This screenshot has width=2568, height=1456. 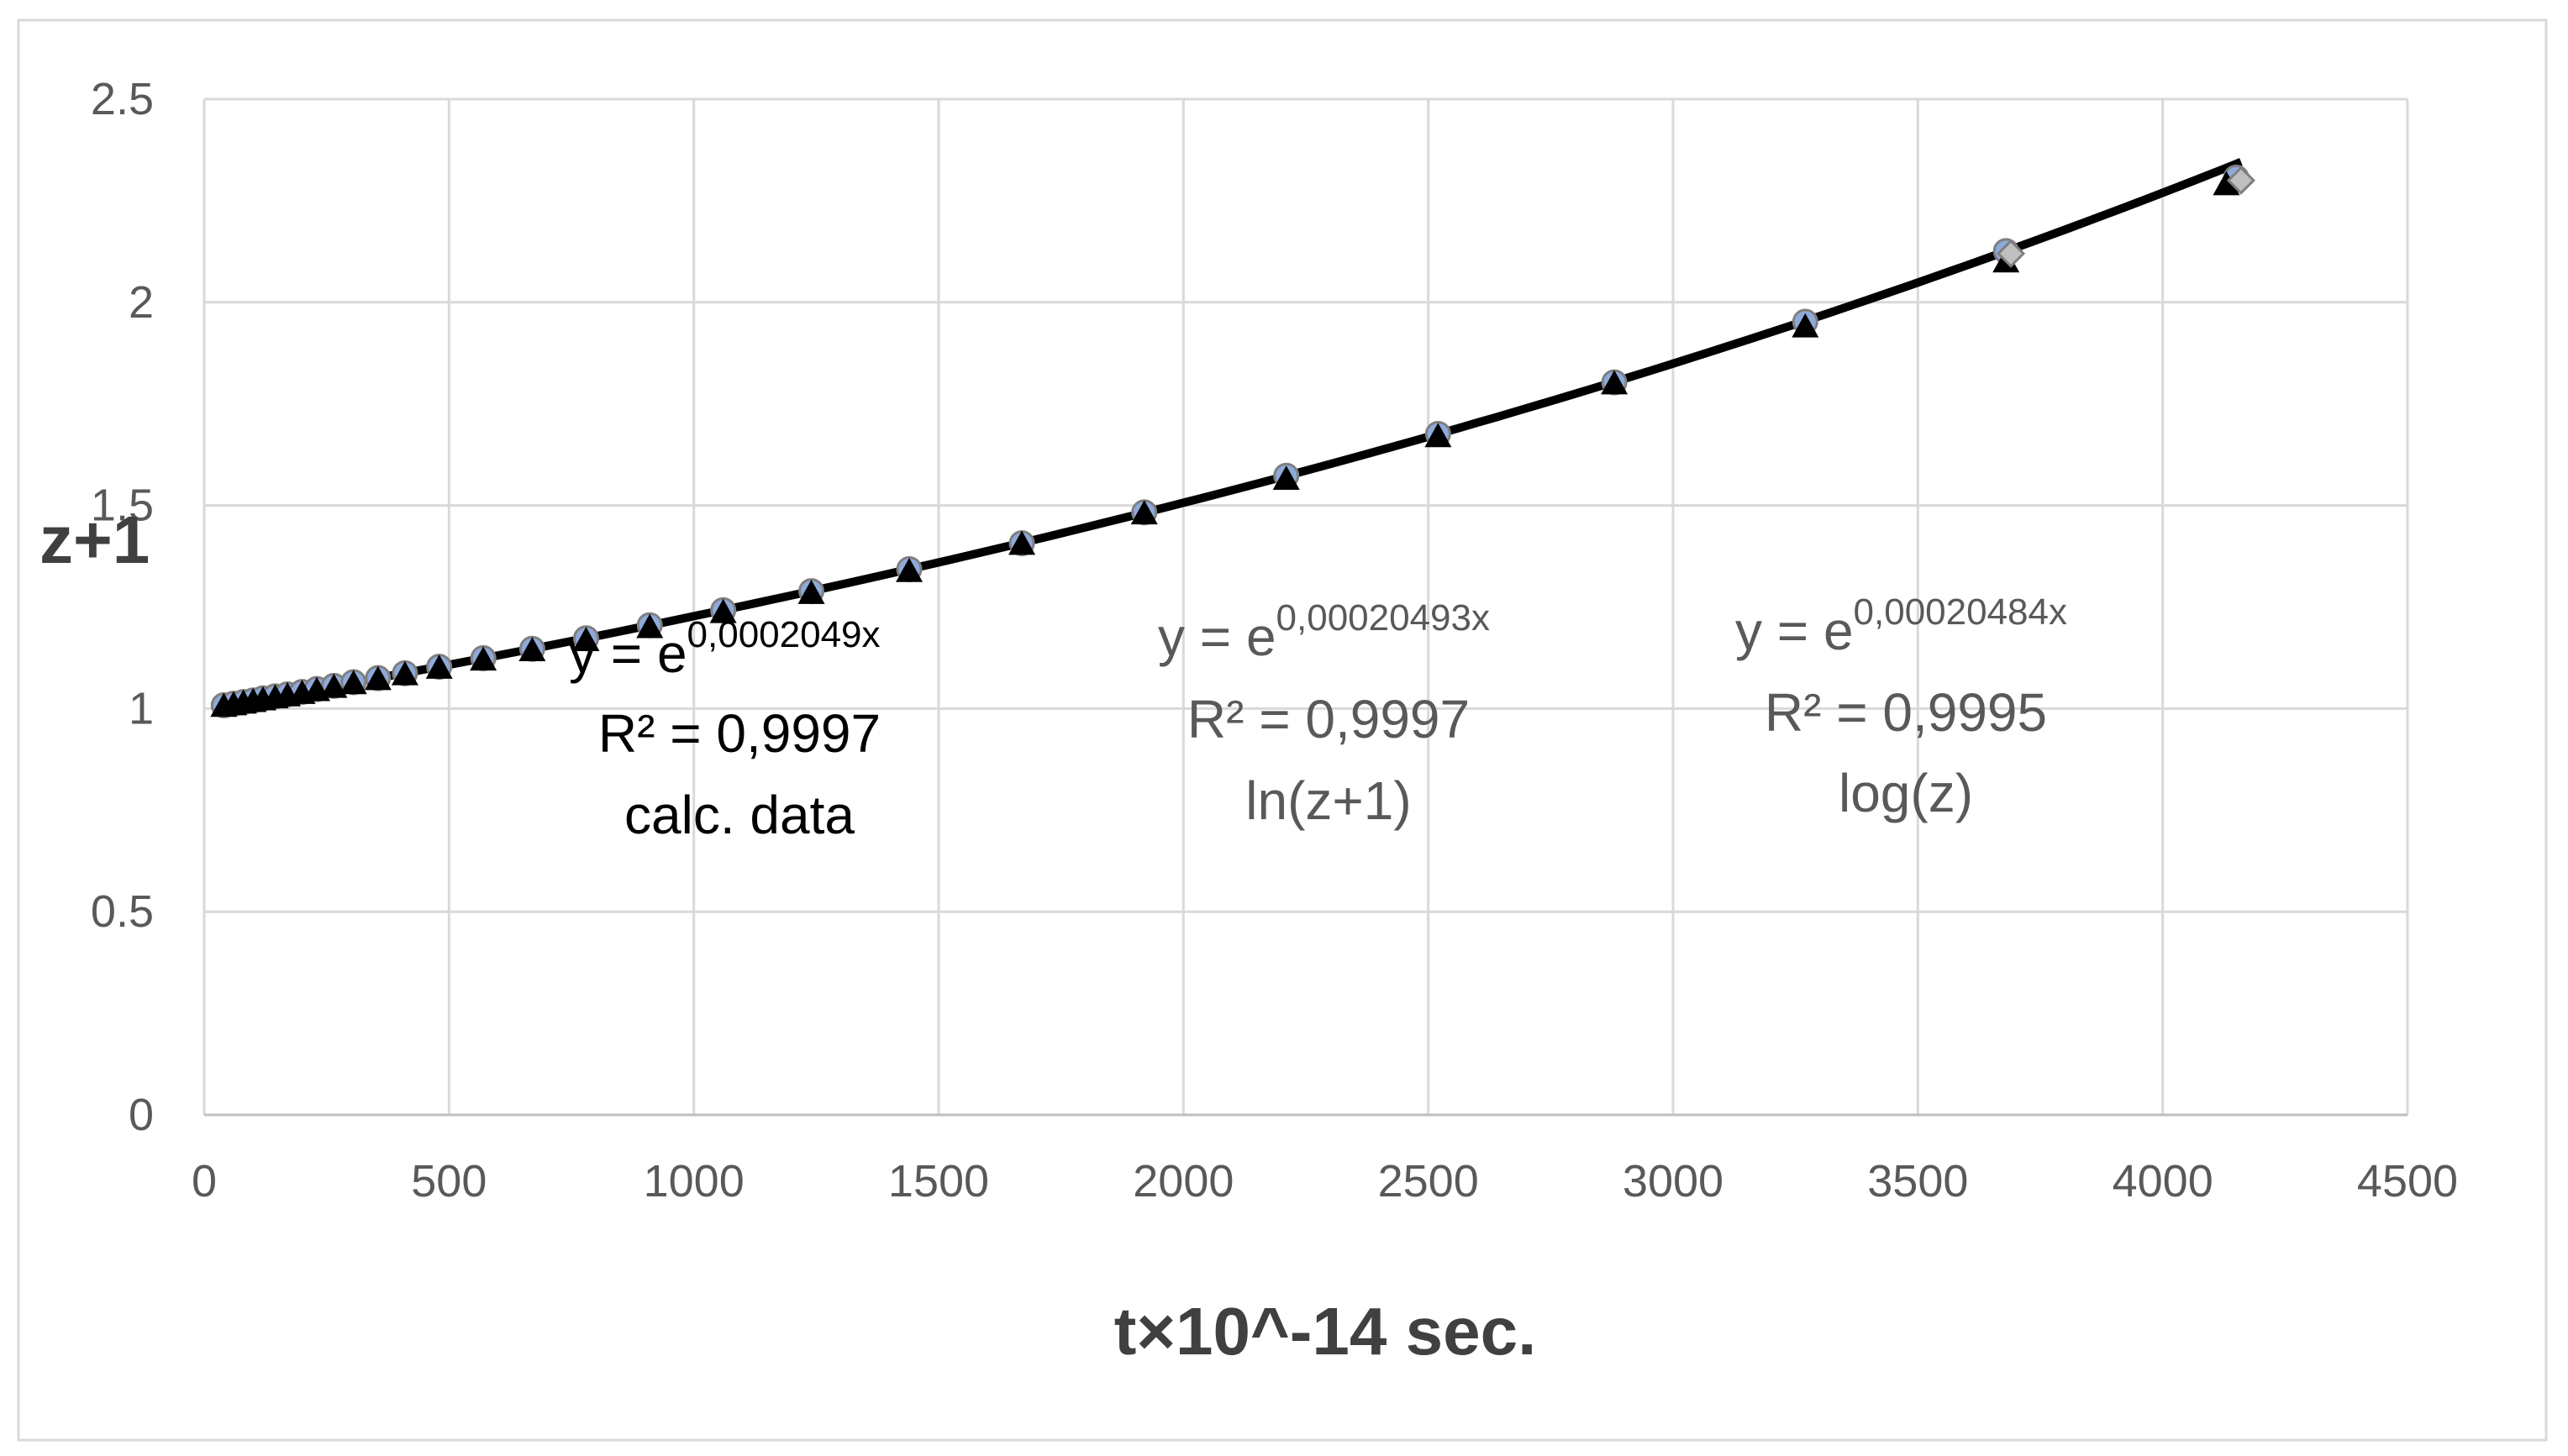 I want to click on annotation-calc-data: y = e0,0002049x R² = 0,9997 calc. data, so click(x=725, y=729).